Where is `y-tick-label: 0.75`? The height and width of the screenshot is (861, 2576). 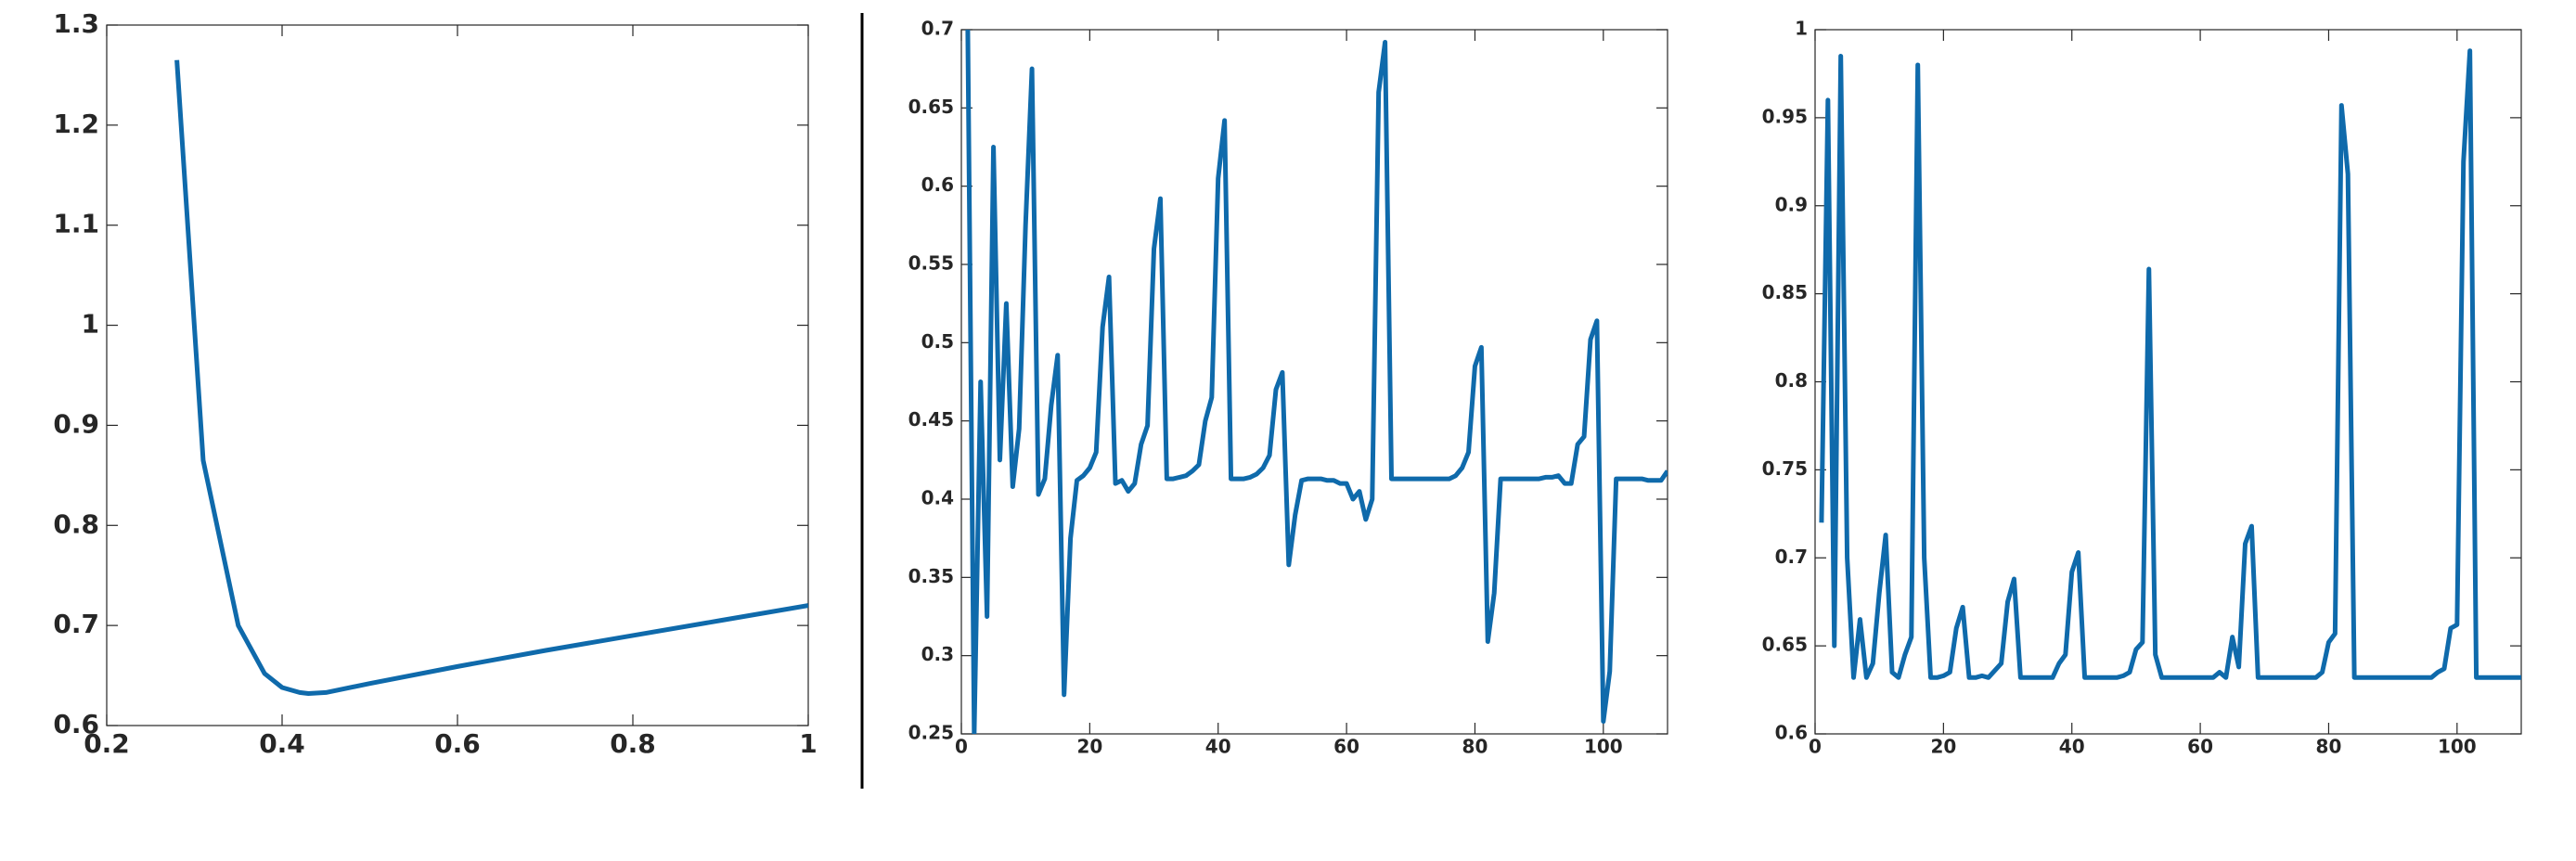 y-tick-label: 0.75 is located at coordinates (1785, 468).